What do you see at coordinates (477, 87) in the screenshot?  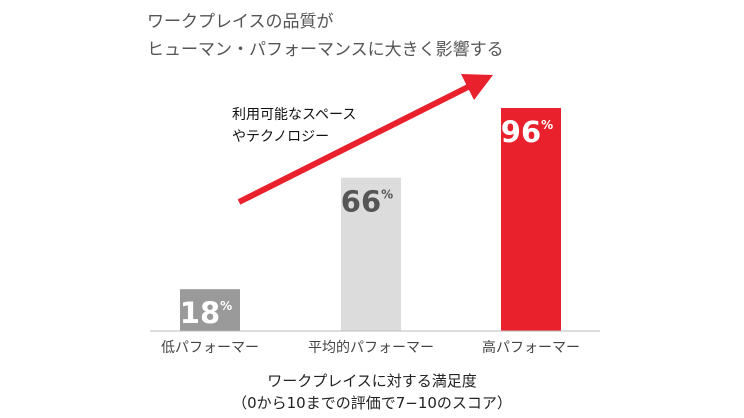 I see `growth-arrow-head` at bounding box center [477, 87].